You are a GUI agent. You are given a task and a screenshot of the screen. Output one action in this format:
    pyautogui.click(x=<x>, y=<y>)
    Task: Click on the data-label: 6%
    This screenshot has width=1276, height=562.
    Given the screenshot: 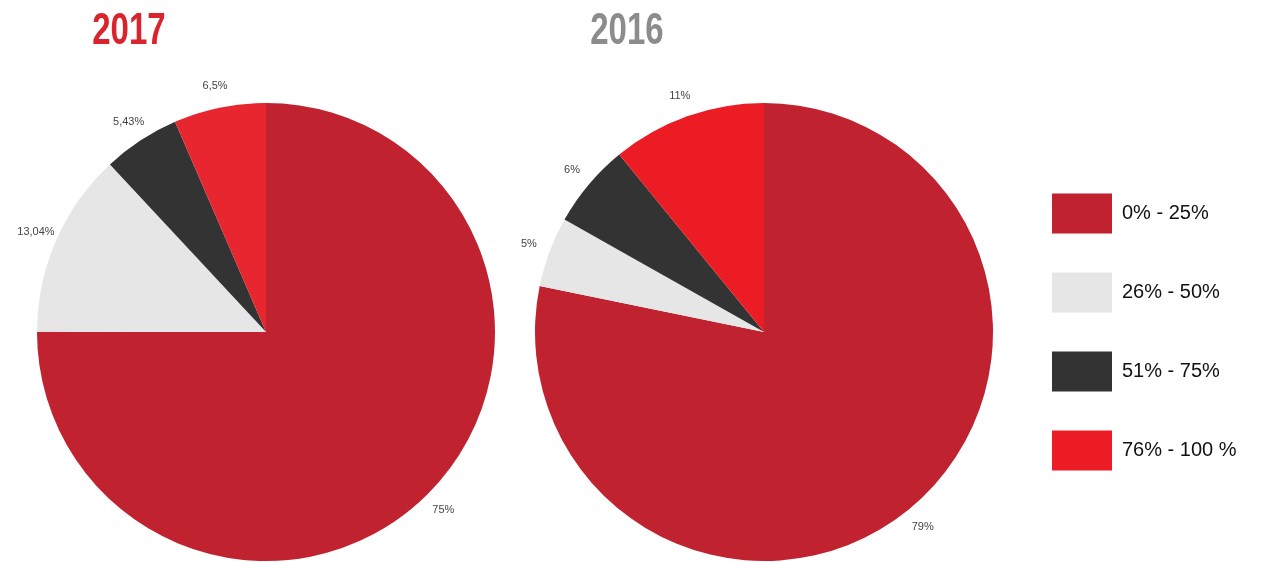 What is the action you would take?
    pyautogui.click(x=572, y=169)
    